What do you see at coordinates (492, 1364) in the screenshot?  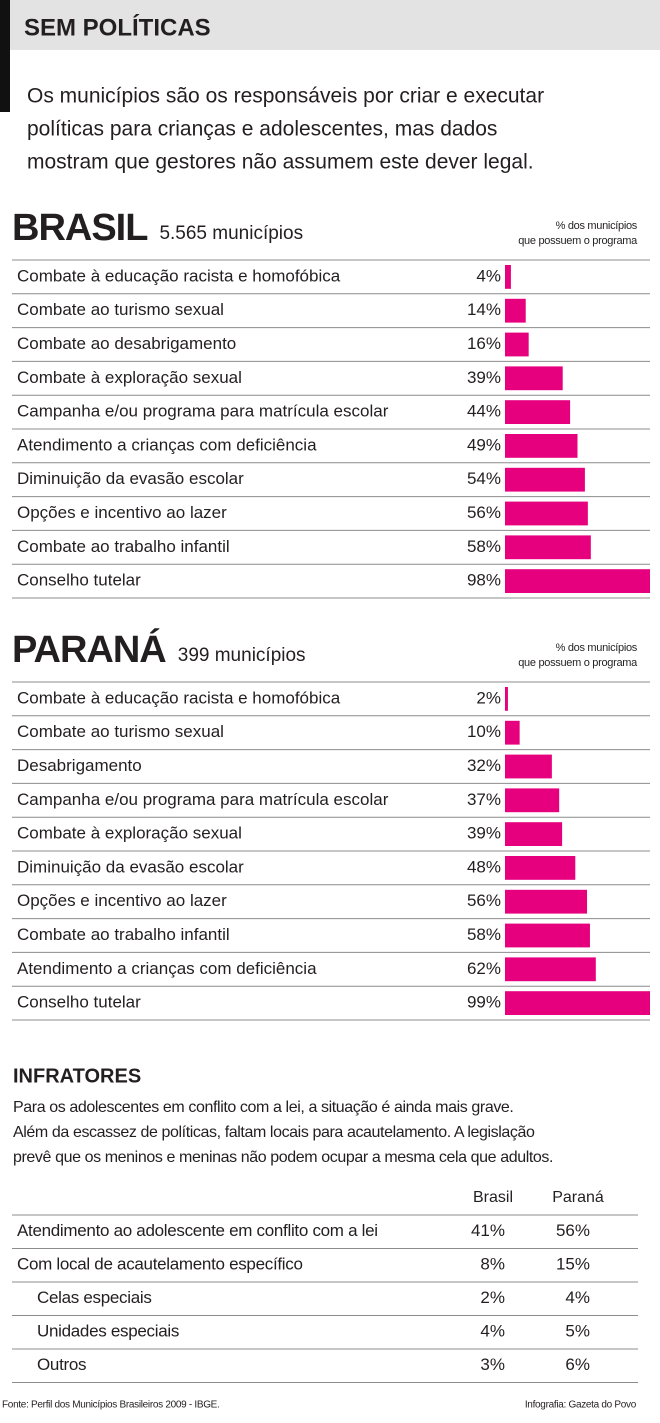 I see `table-cell: 3%` at bounding box center [492, 1364].